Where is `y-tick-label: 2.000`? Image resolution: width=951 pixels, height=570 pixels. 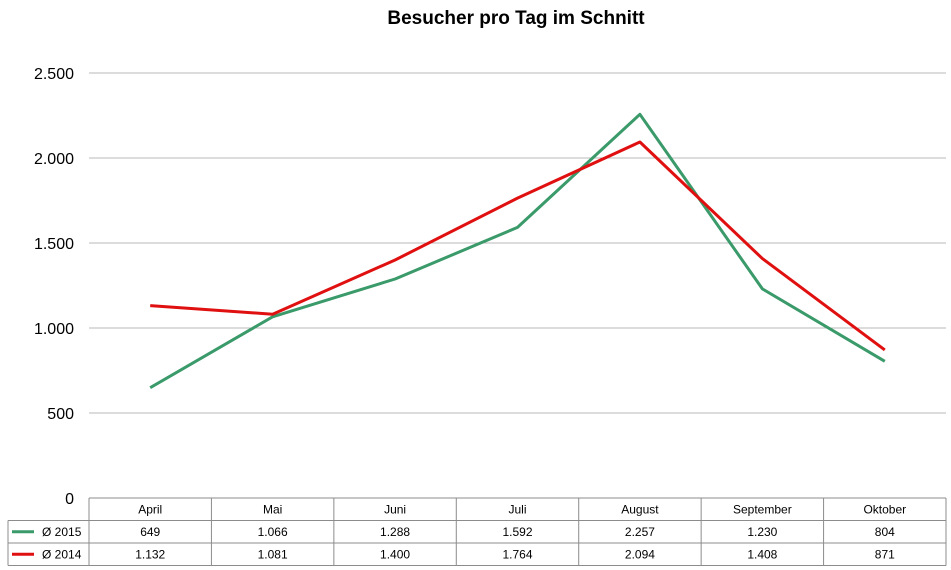
y-tick-label: 2.000 is located at coordinates (54, 159).